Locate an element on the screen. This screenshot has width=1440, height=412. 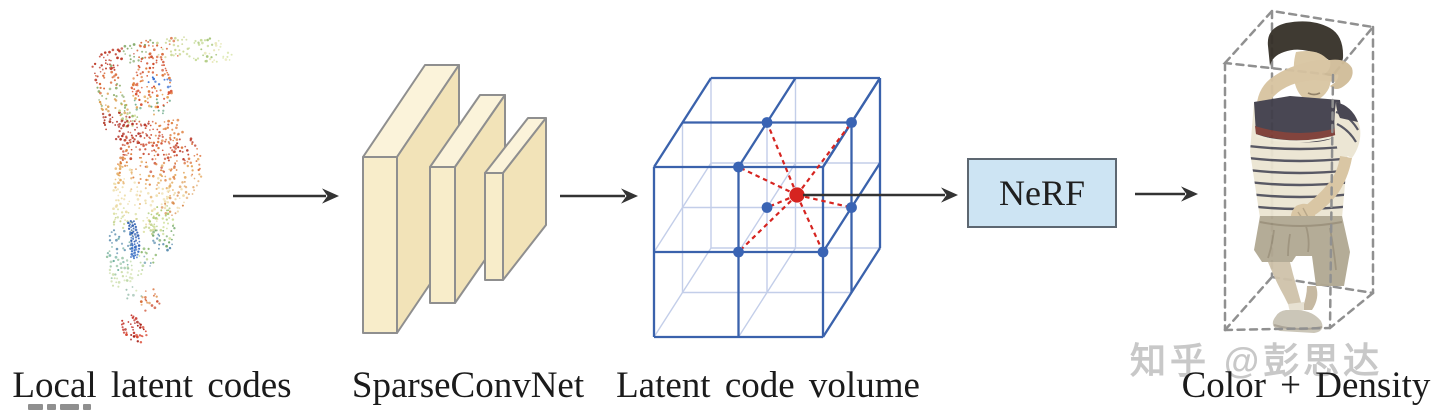
point-cloud-human is located at coordinates (162, 190).